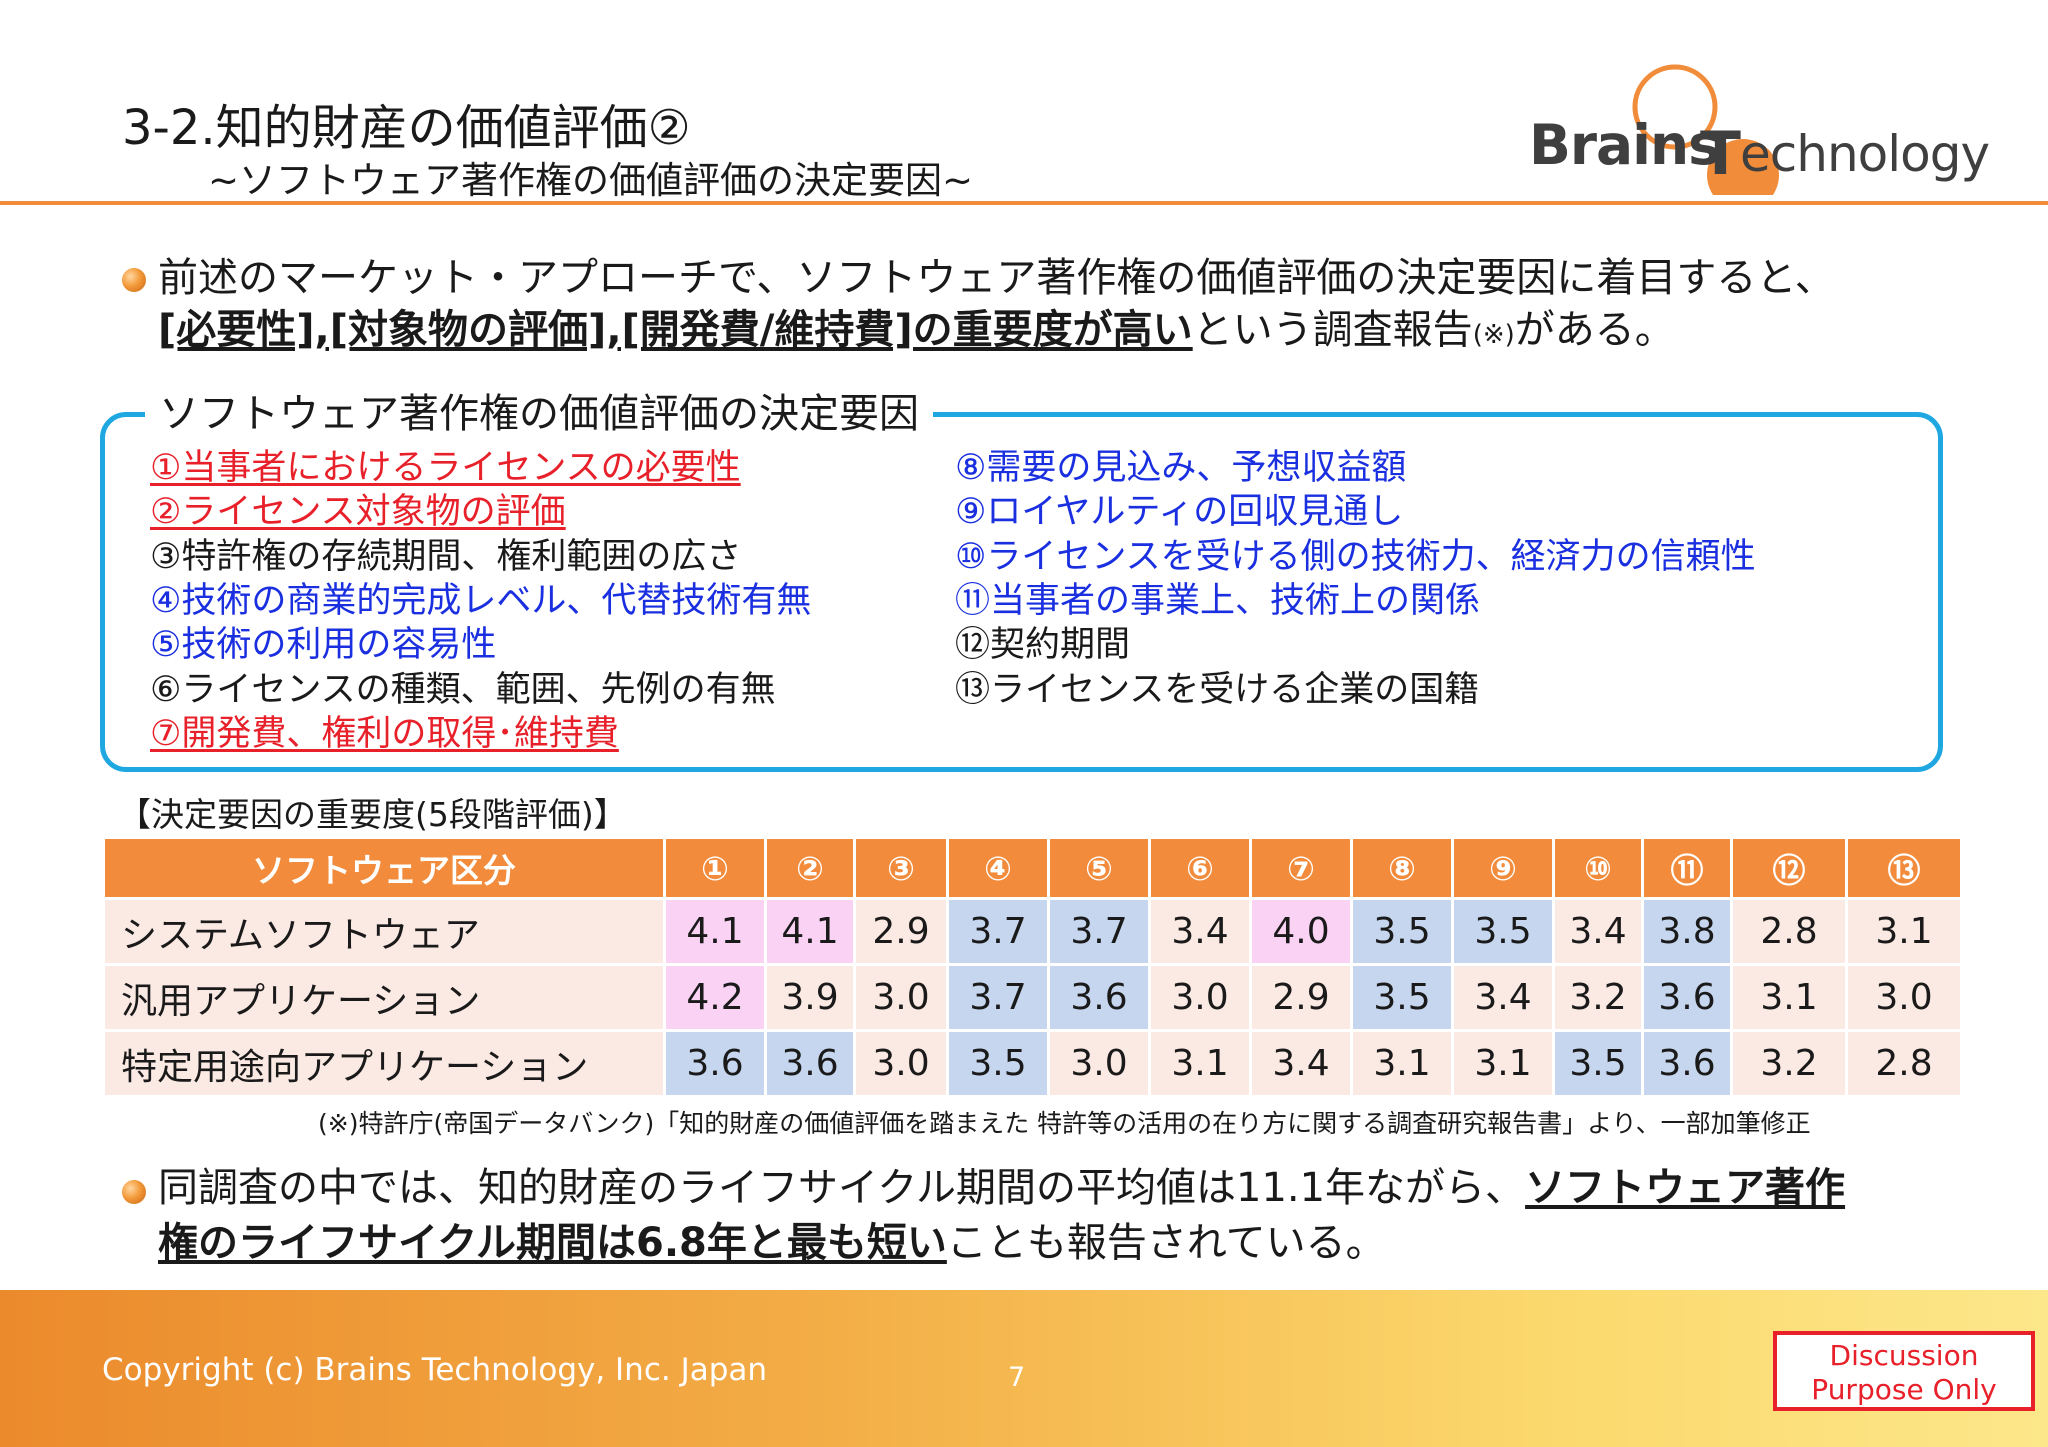 The image size is (2048, 1447). Describe the element at coordinates (406, 128) in the screenshot. I see `slide-title: 3-2.知的財産の価値評価②` at that location.